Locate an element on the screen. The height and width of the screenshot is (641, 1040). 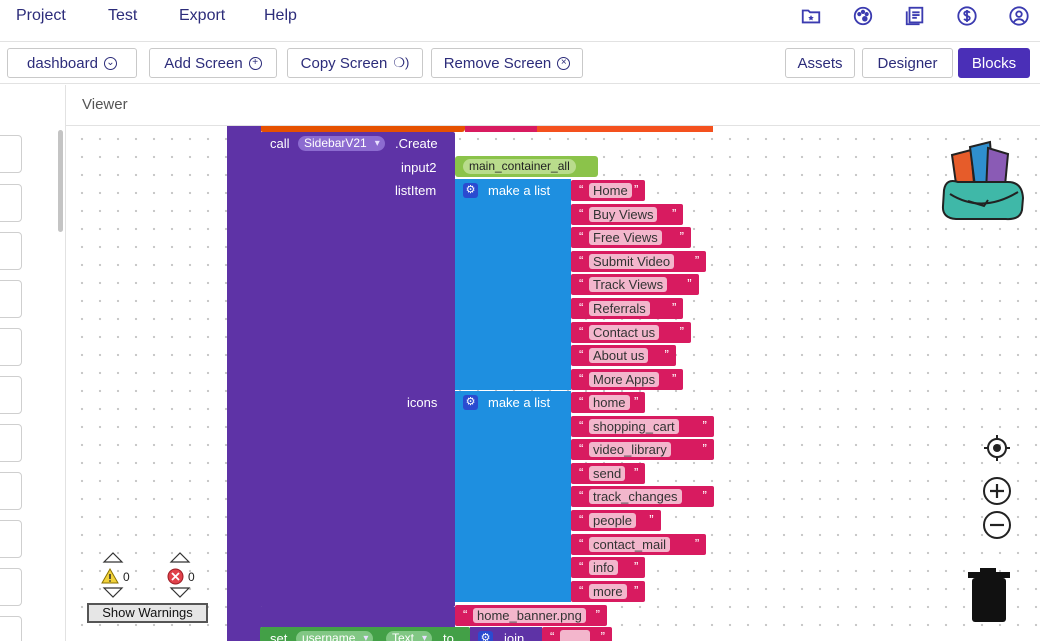
viewer-title: Viewer is located at coordinates (105, 104).